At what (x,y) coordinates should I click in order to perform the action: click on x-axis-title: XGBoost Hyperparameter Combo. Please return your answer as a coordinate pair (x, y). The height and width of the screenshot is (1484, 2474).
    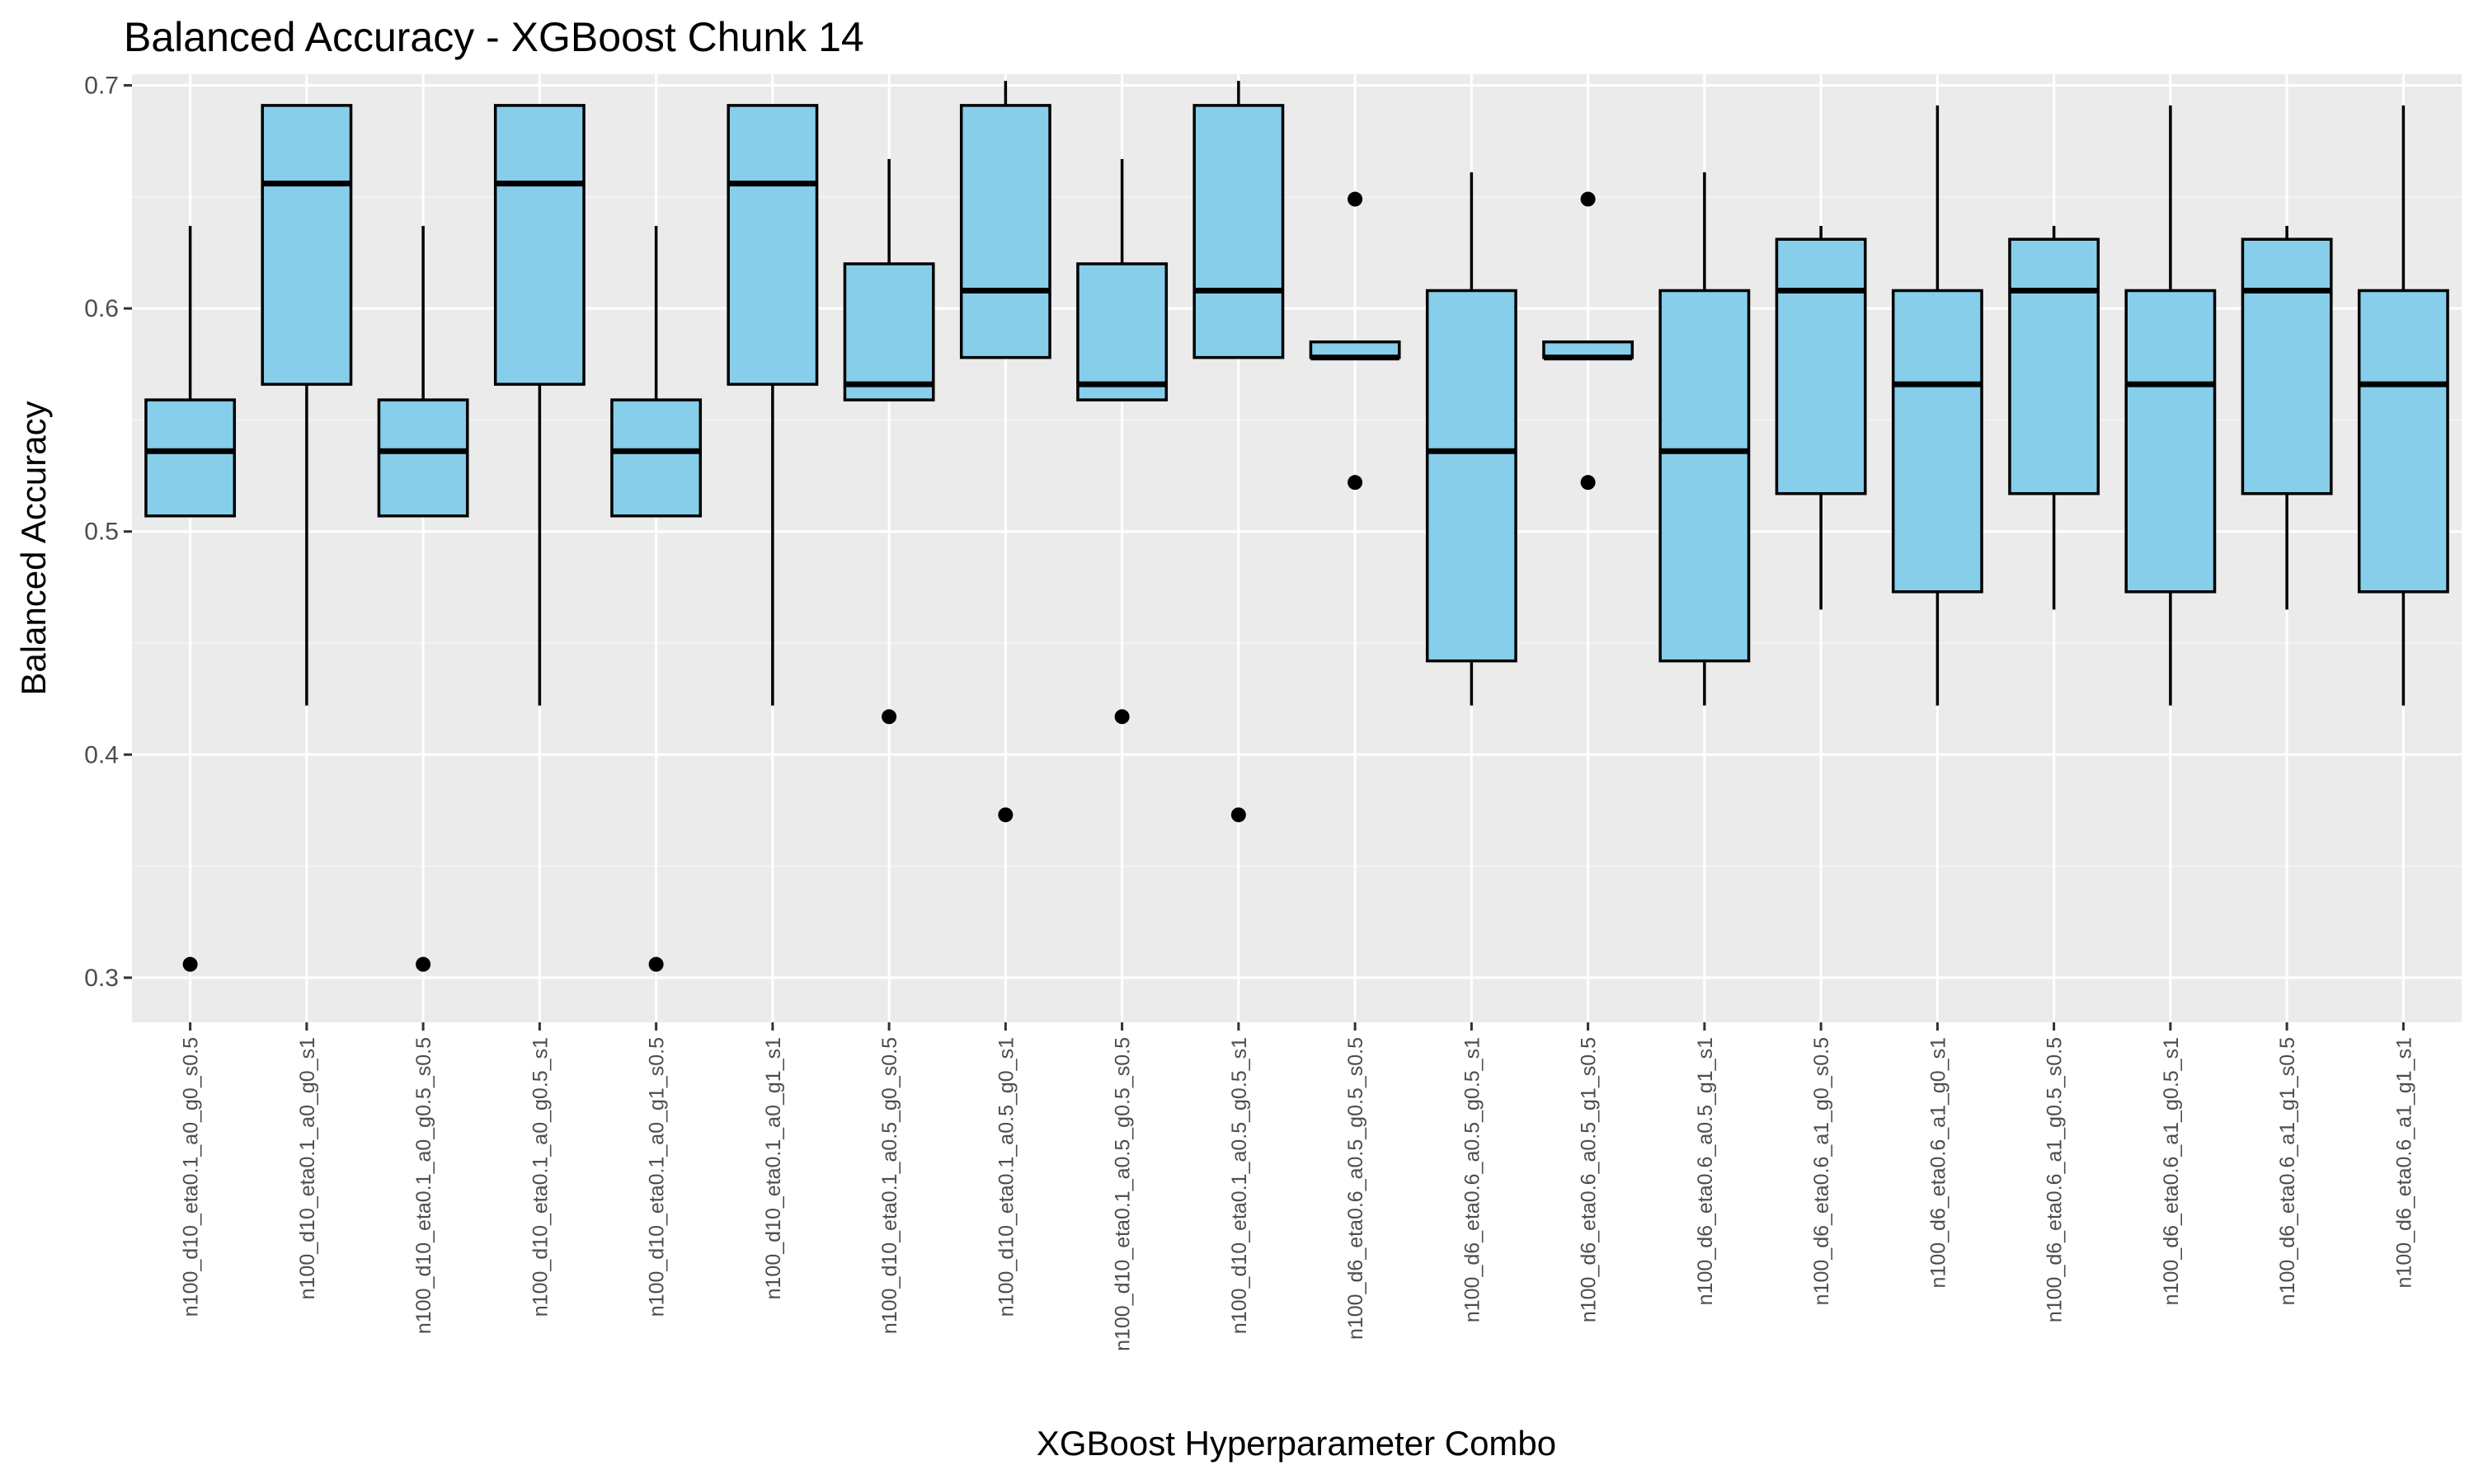
    Looking at the image, I should click on (1296, 1443).